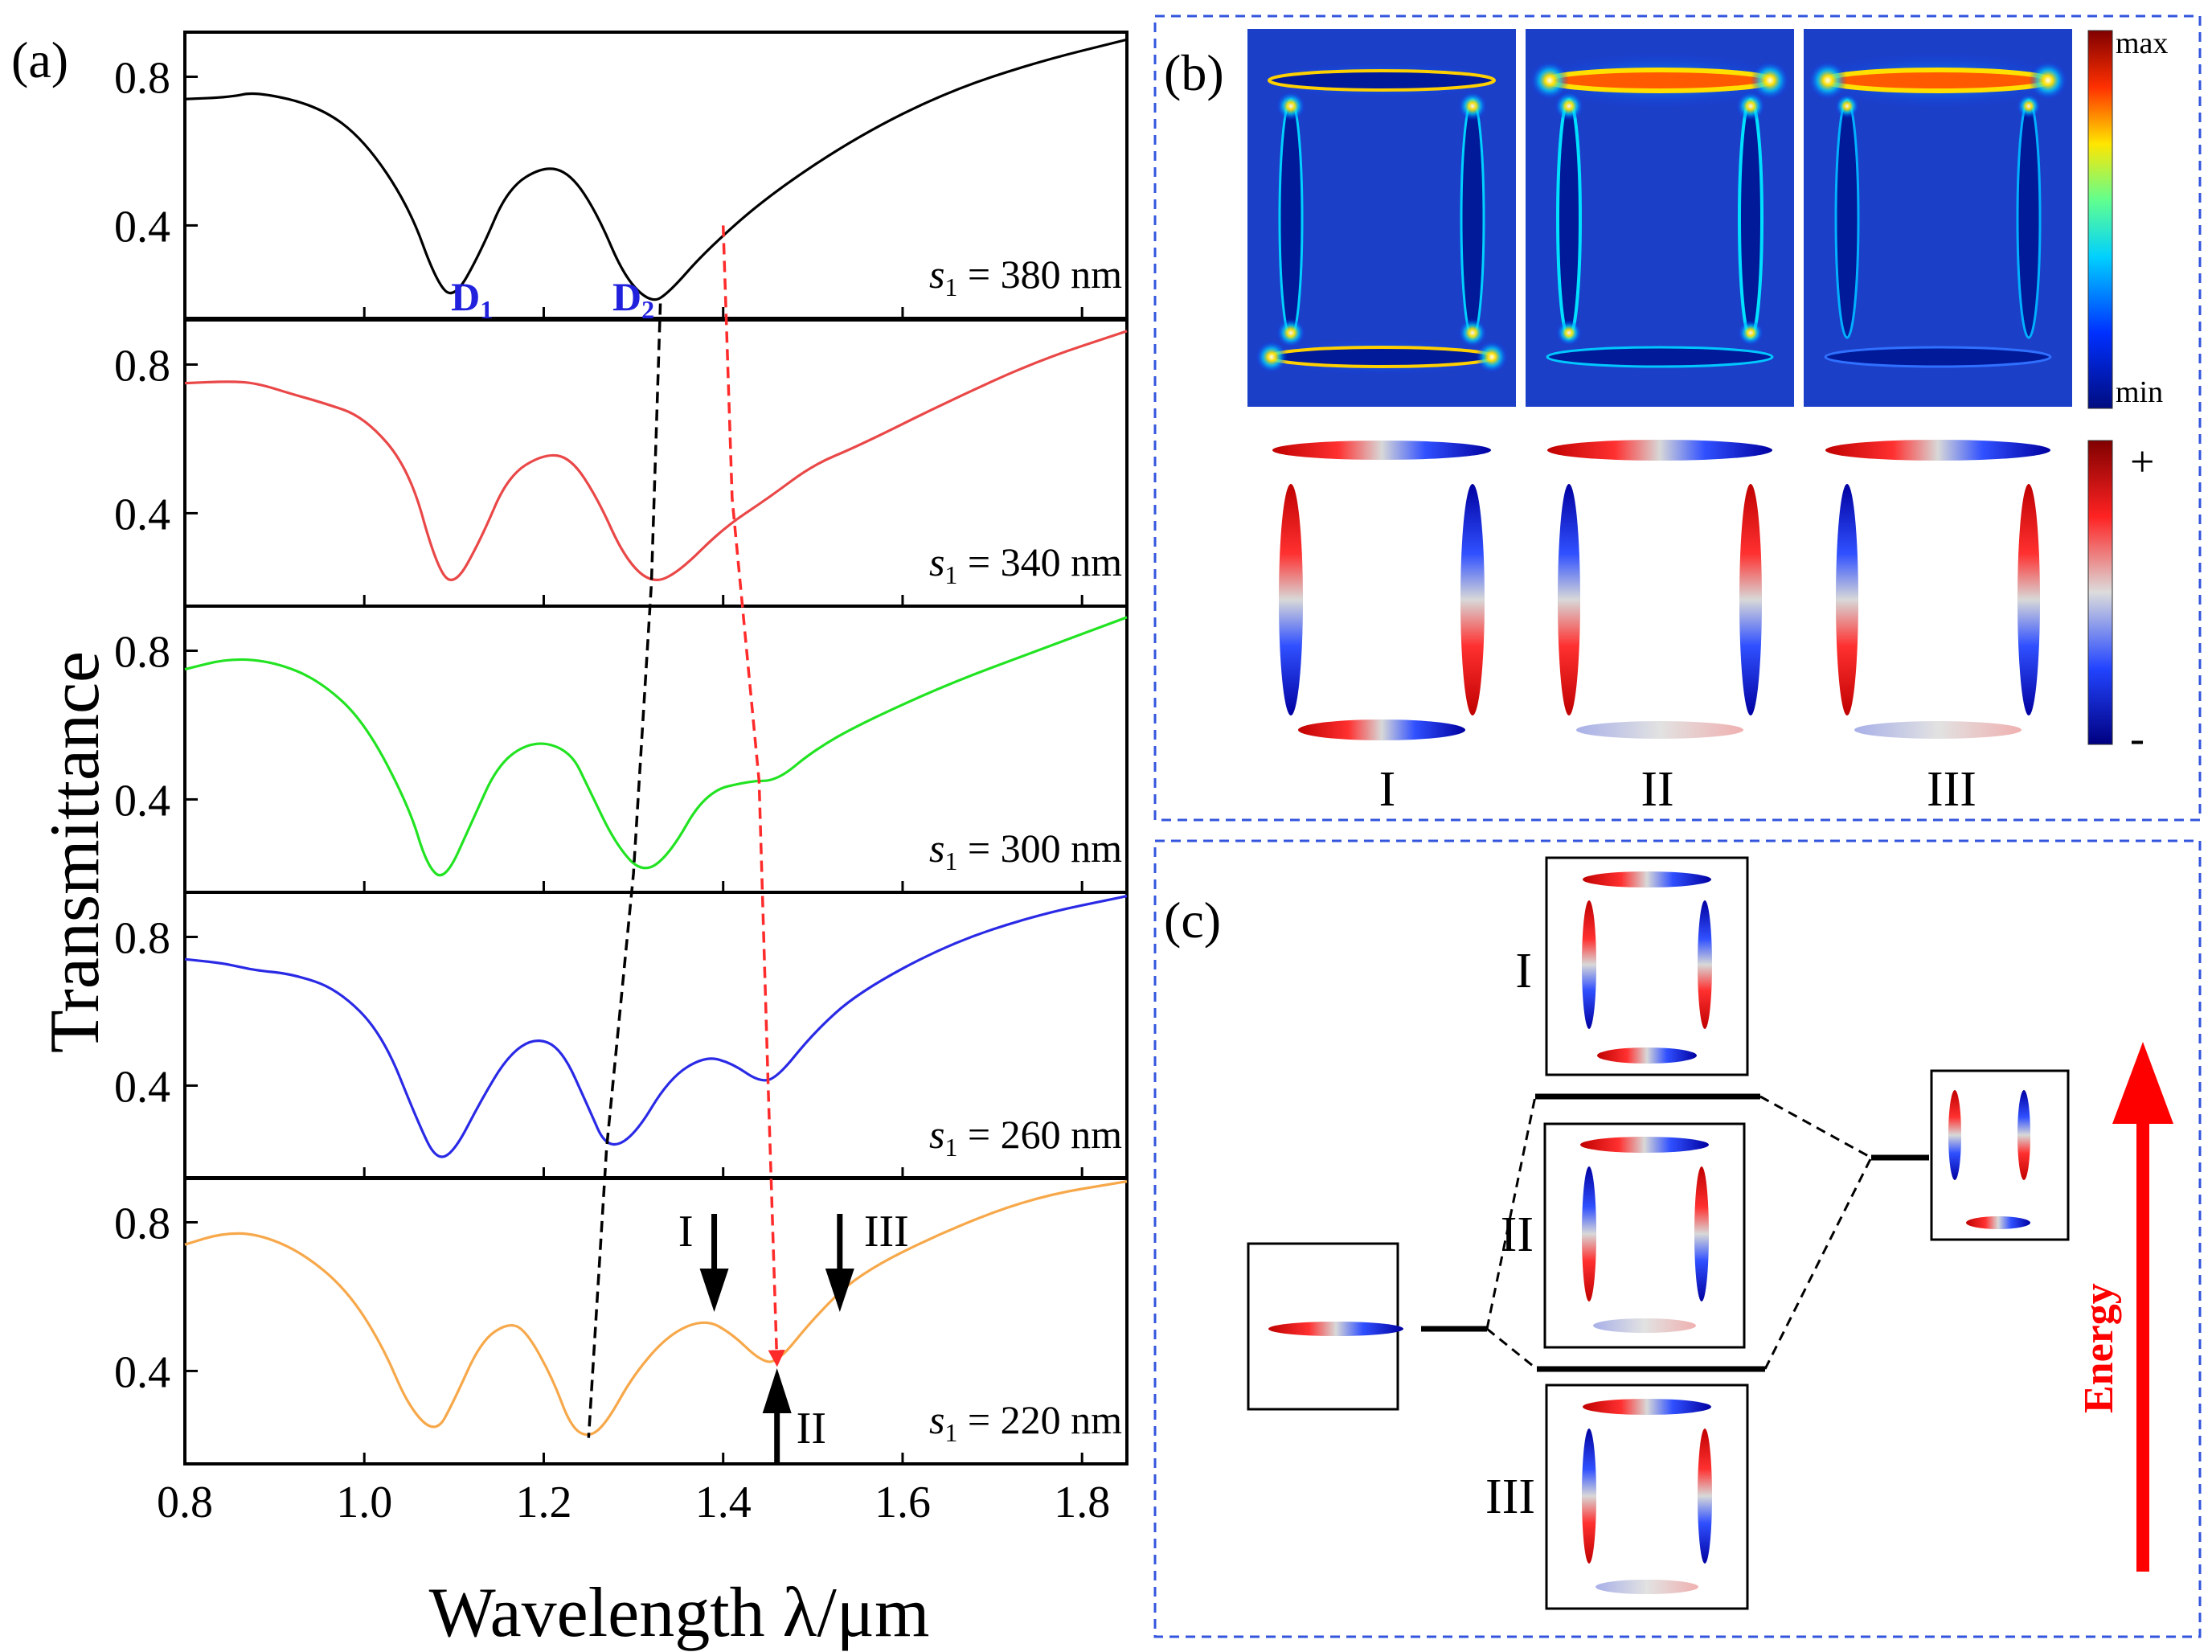 This screenshot has height=1652, width=2212. Describe the element at coordinates (903, 1502) in the screenshot. I see `x-tick-label: 1.6` at that location.